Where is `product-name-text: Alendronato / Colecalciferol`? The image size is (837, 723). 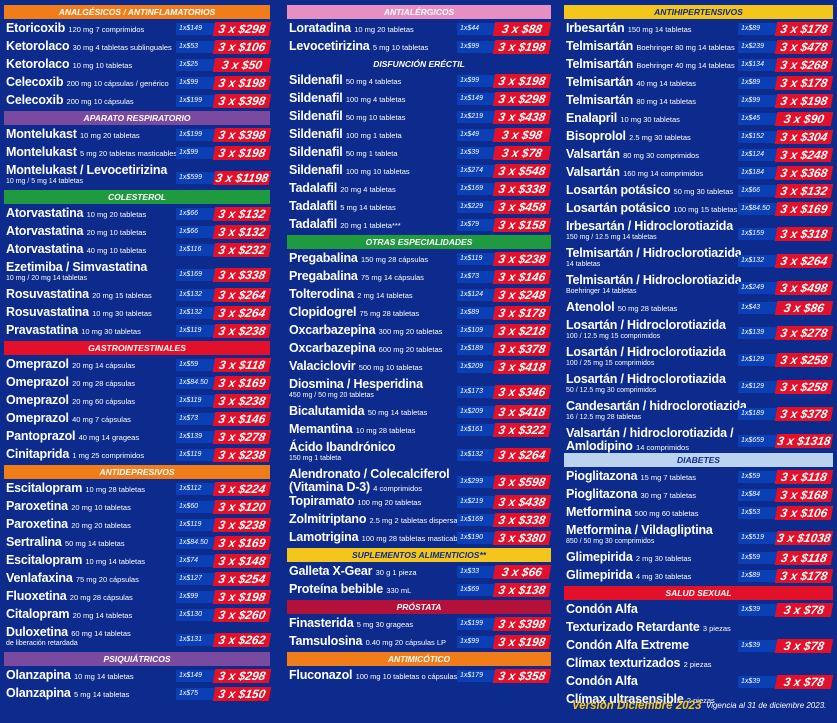 product-name-text: Alendronato / Colecalciferol is located at coordinates (369, 474).